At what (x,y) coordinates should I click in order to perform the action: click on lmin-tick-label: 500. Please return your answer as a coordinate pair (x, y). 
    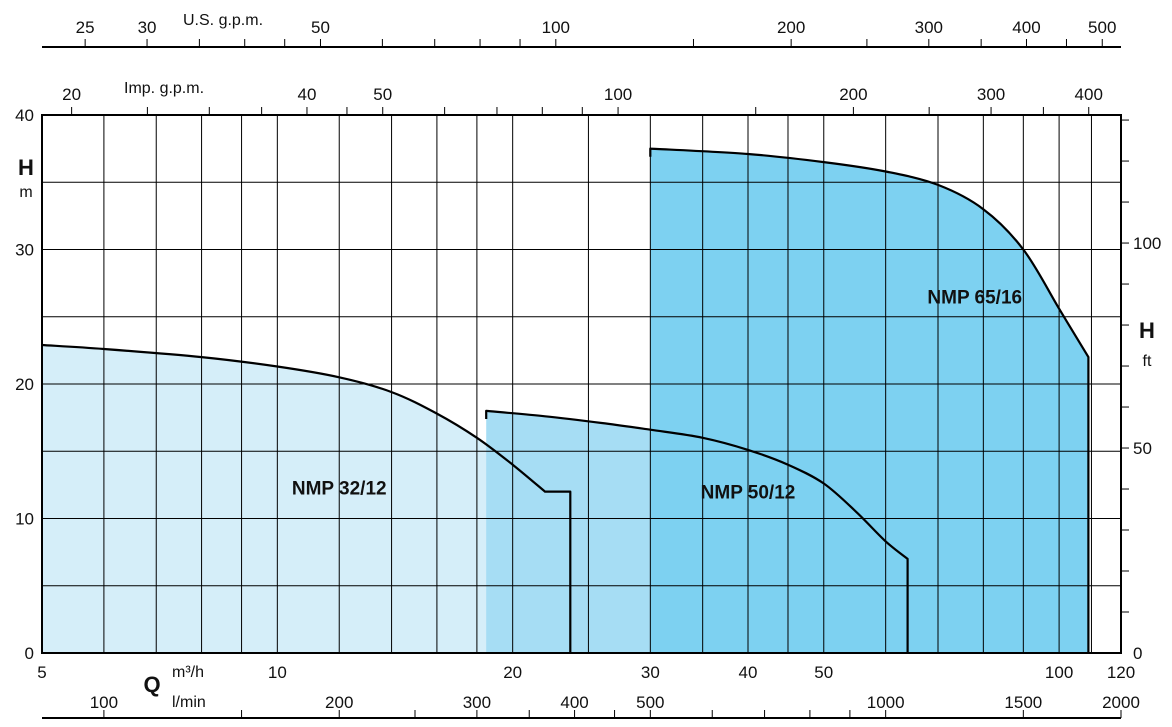
    Looking at the image, I should click on (650, 702).